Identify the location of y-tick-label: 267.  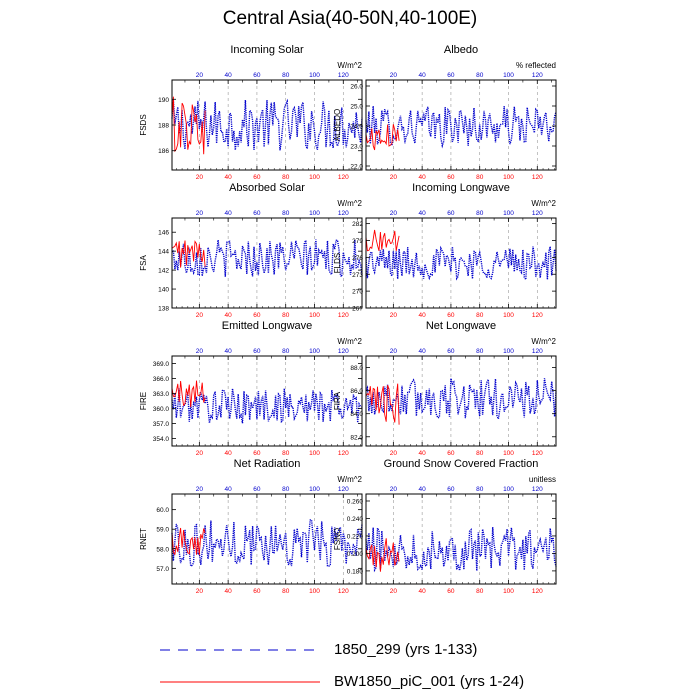
(357, 309).